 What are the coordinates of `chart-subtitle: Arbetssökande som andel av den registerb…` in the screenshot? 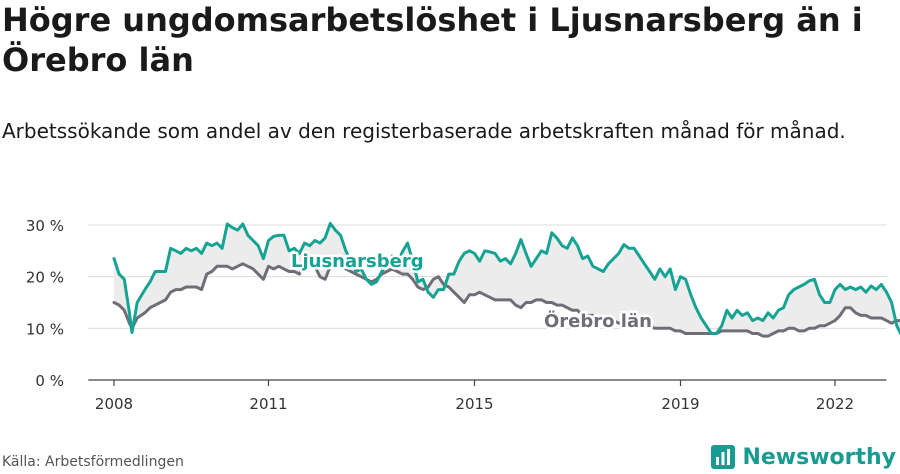 It's located at (424, 131).